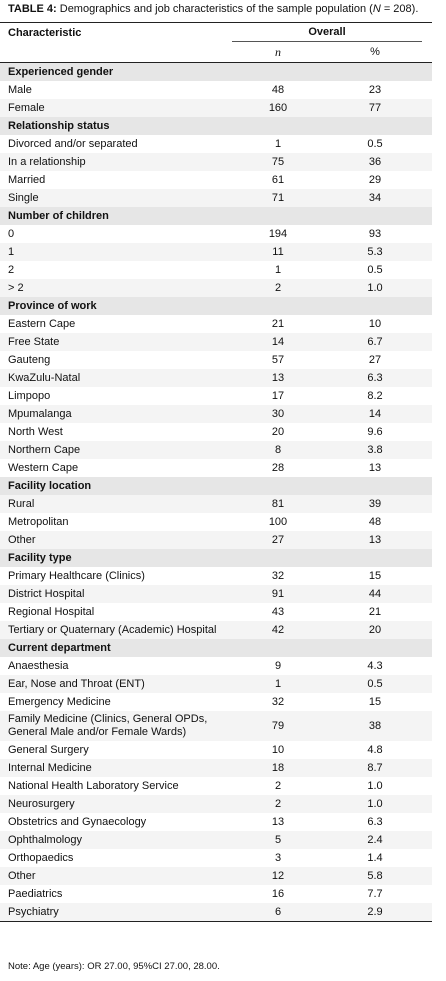 Image resolution: width=446 pixels, height=981 pixels. Describe the element at coordinates (278, 876) in the screenshot. I see `cell-n: 12` at that location.